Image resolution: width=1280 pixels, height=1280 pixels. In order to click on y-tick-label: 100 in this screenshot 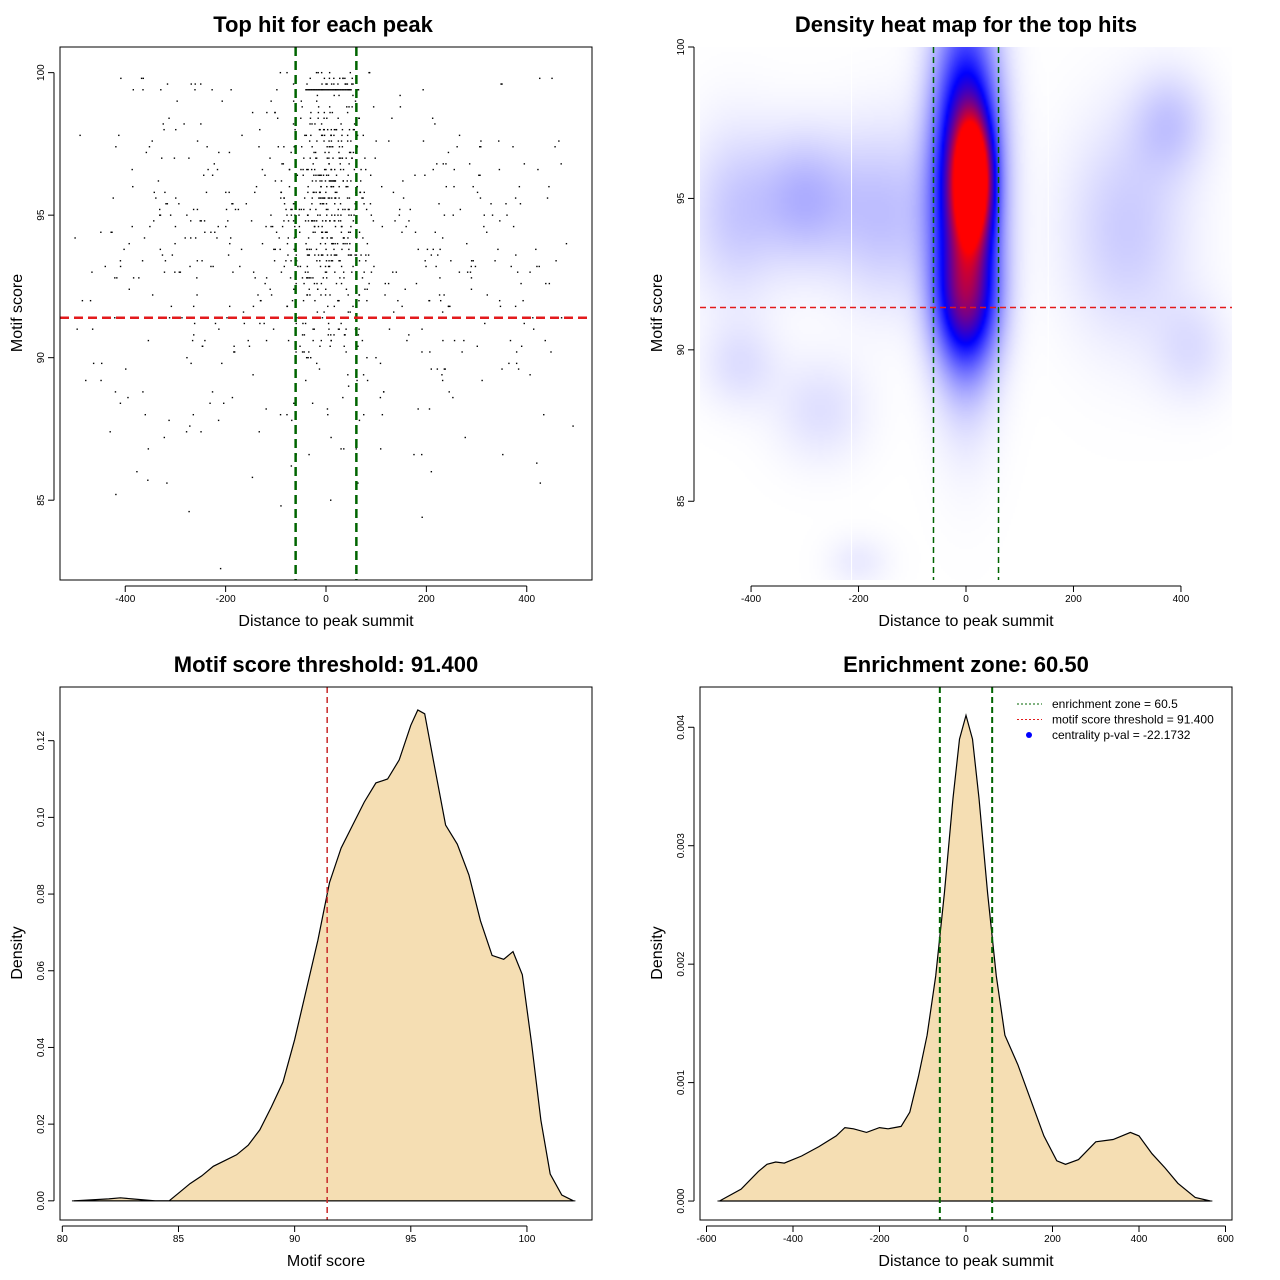, I will do `click(41, 72)`.